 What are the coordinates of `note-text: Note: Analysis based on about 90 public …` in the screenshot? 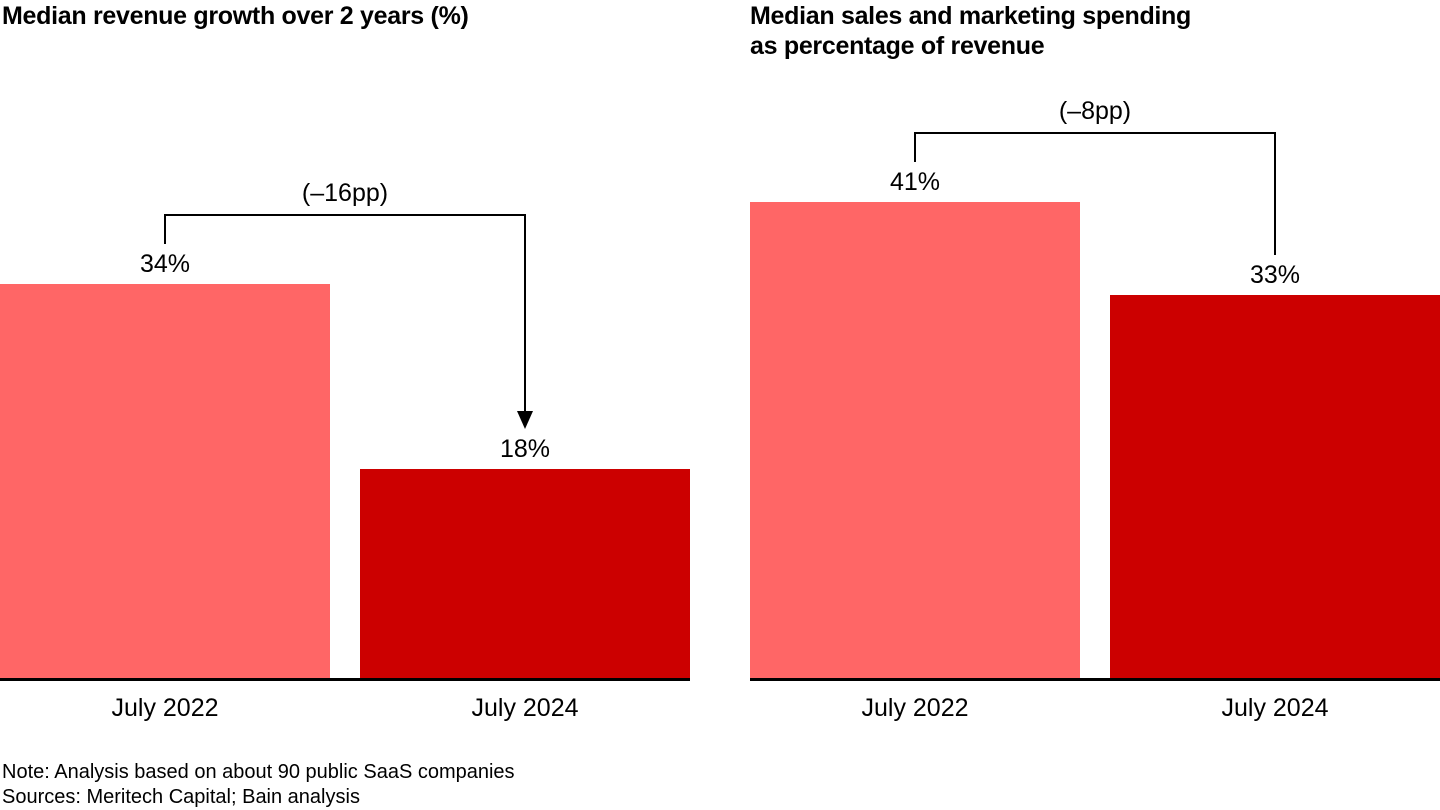 It's located at (258, 772).